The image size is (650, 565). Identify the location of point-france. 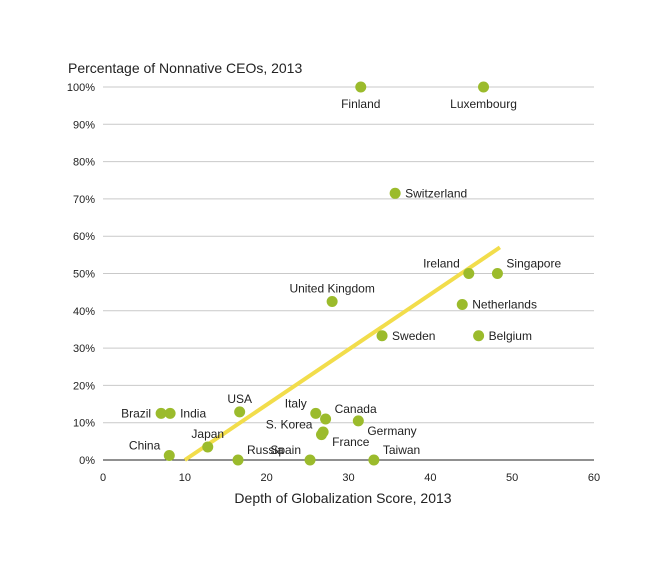
(323, 432).